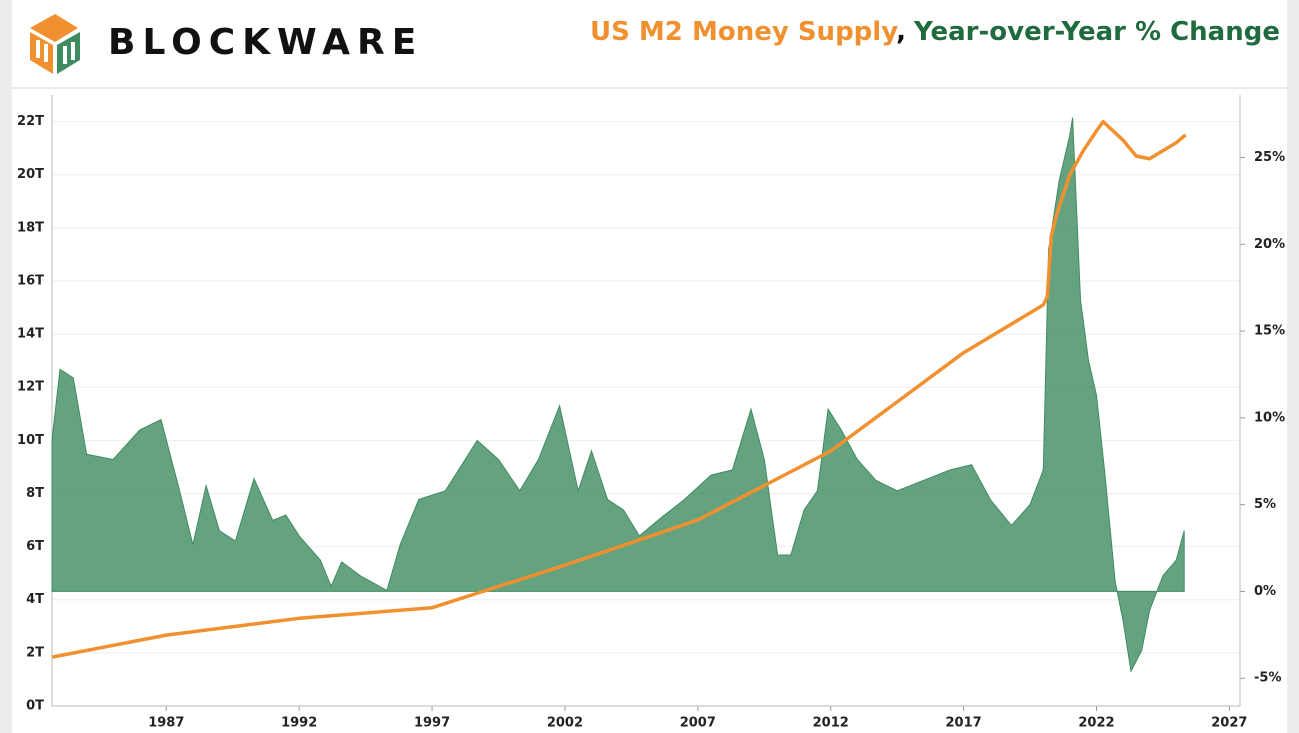  Describe the element at coordinates (1265, 591) in the screenshot. I see `y2-tick-label: 0%` at that location.